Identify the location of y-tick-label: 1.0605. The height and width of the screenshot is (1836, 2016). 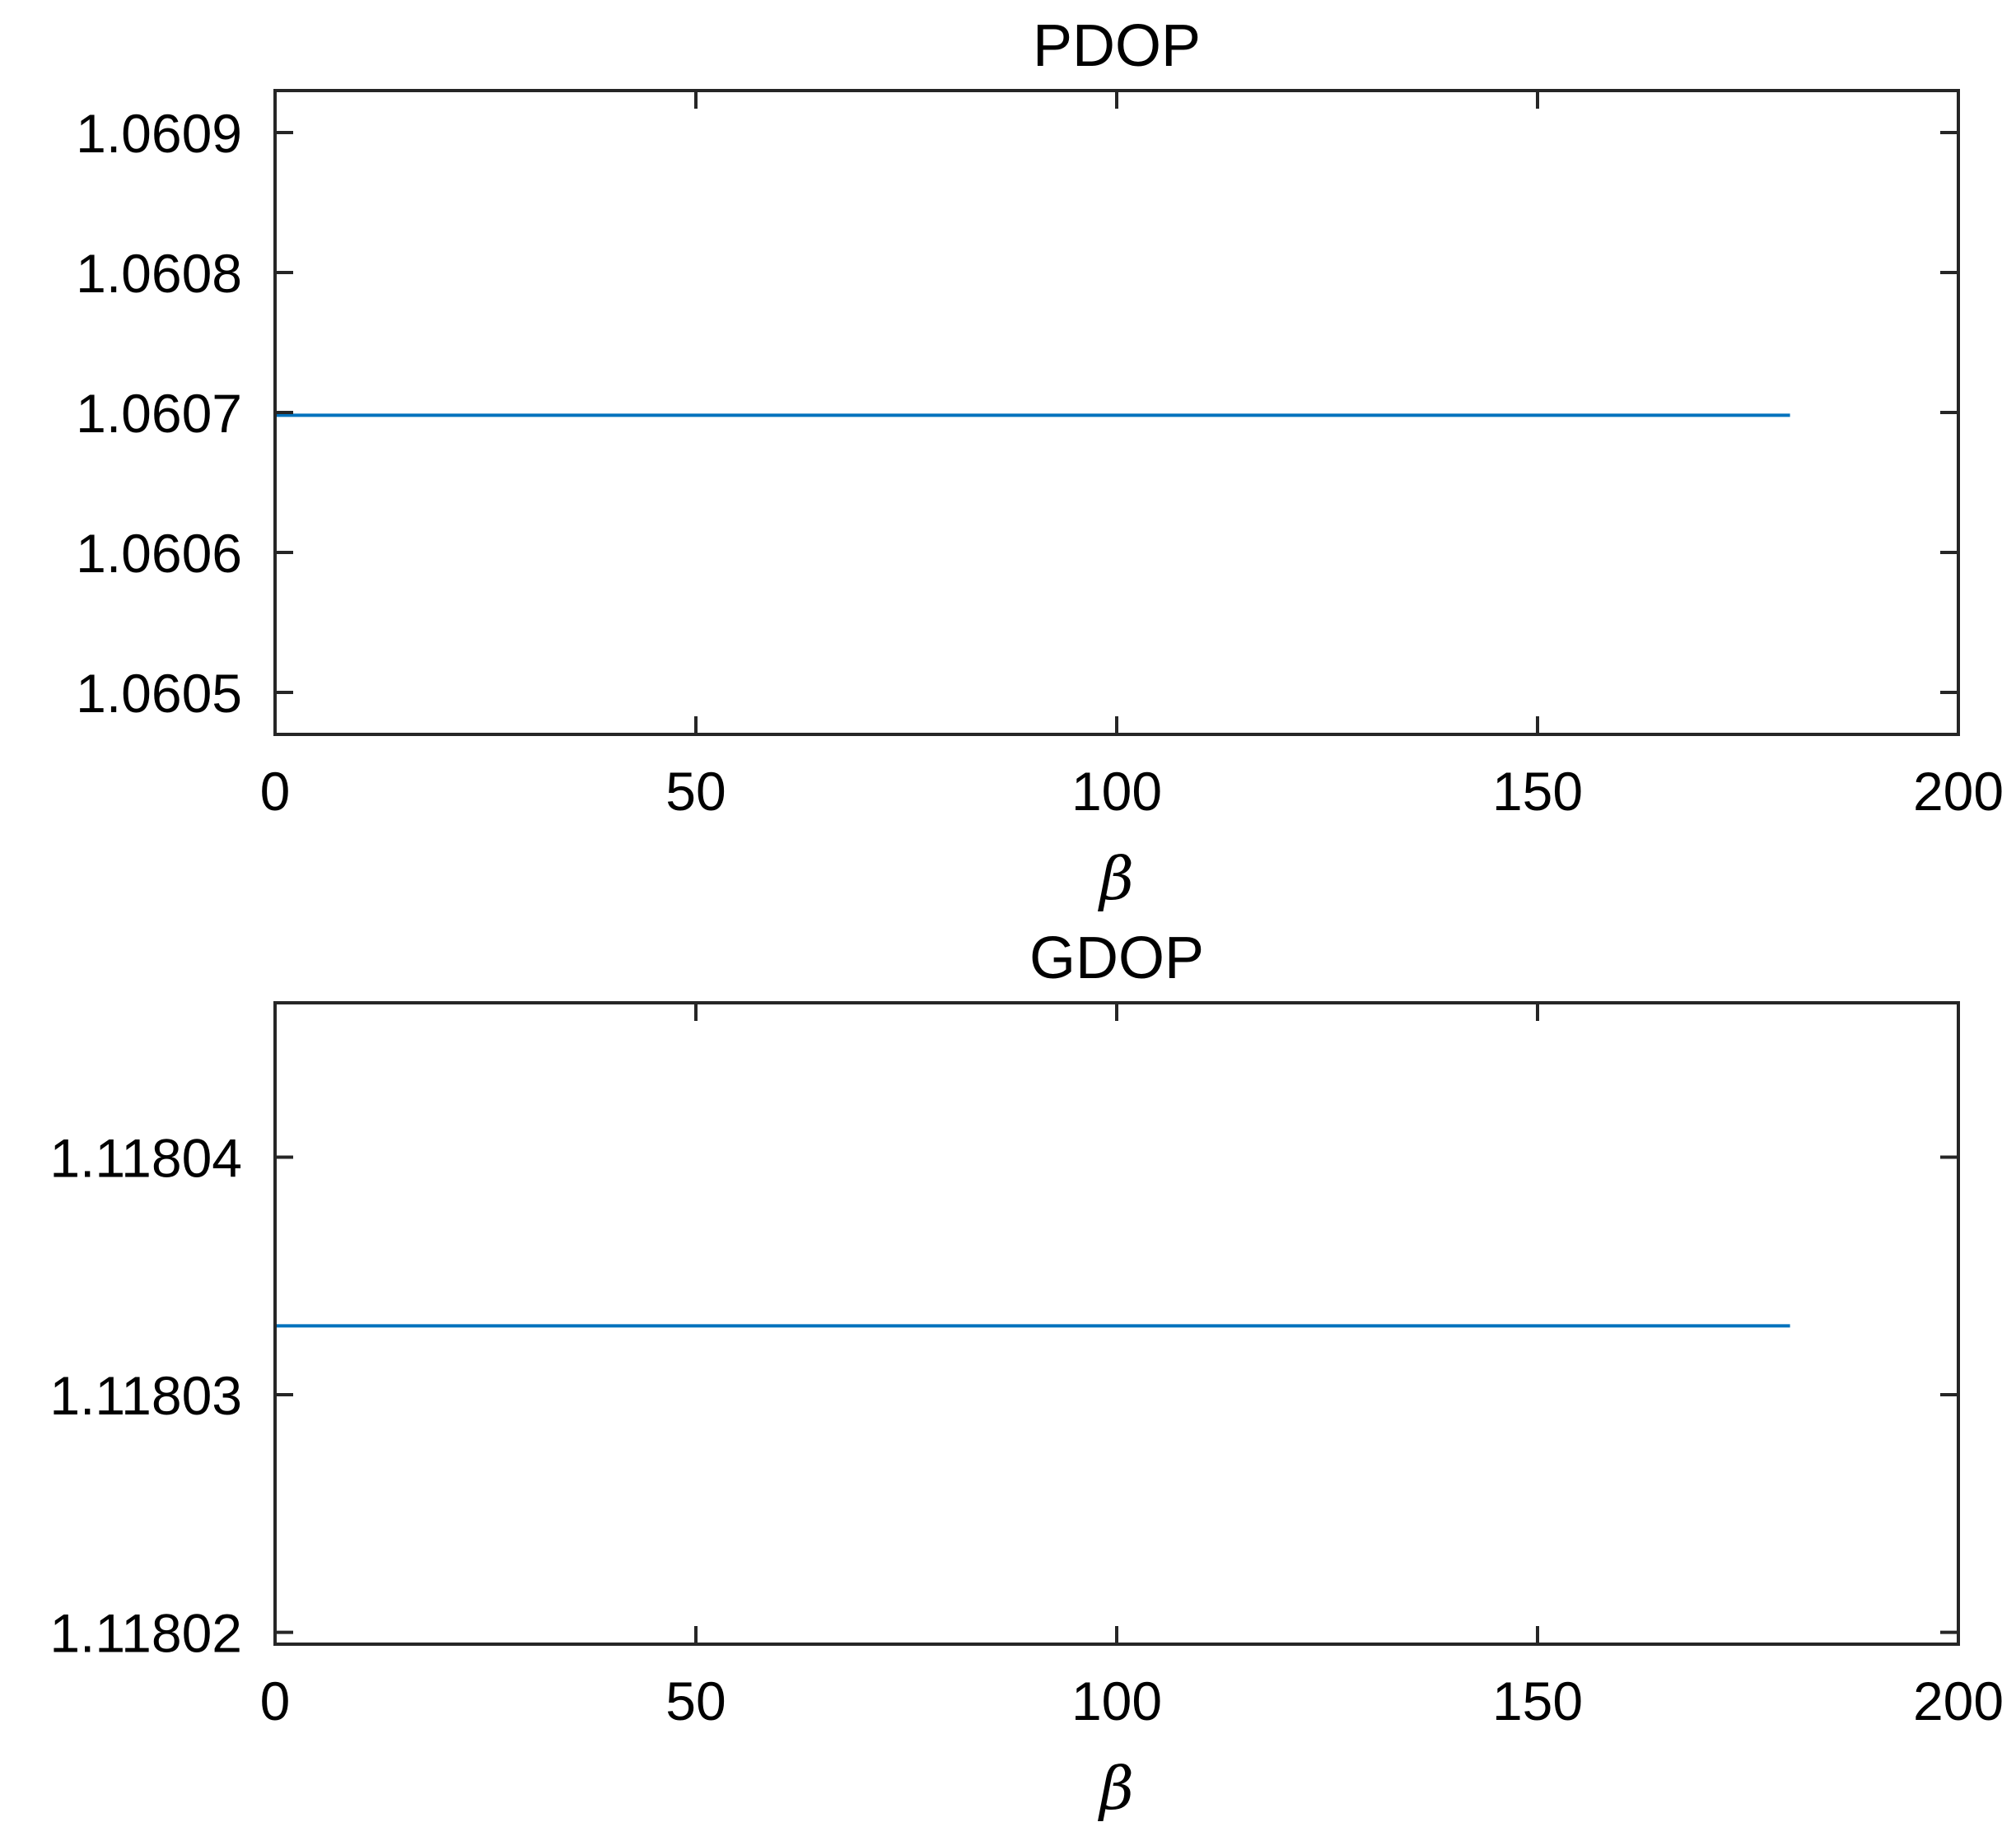
(159, 693).